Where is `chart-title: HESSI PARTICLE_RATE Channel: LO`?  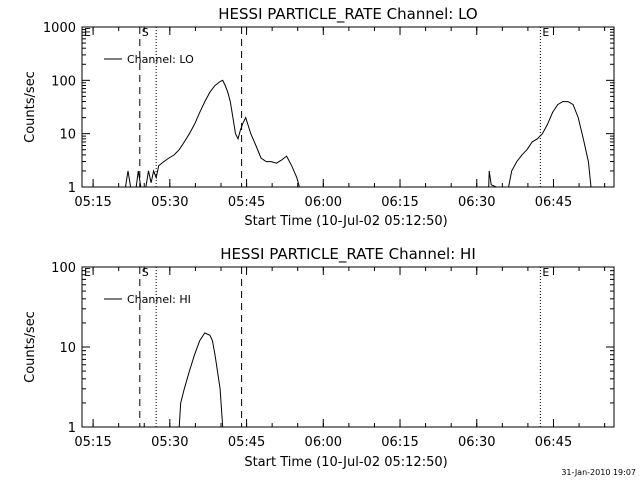 chart-title: HESSI PARTICLE_RATE Channel: LO is located at coordinates (347, 14).